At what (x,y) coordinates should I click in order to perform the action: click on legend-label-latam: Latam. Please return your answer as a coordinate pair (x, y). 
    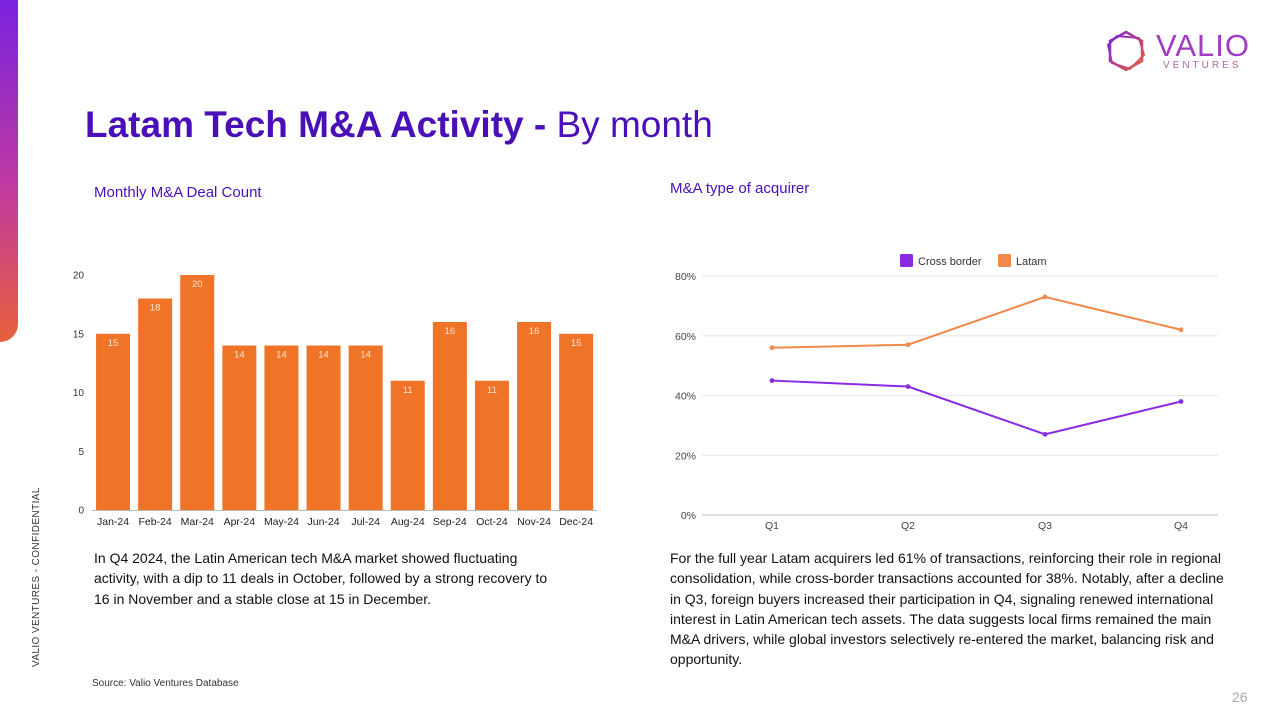
    Looking at the image, I should click on (1031, 262).